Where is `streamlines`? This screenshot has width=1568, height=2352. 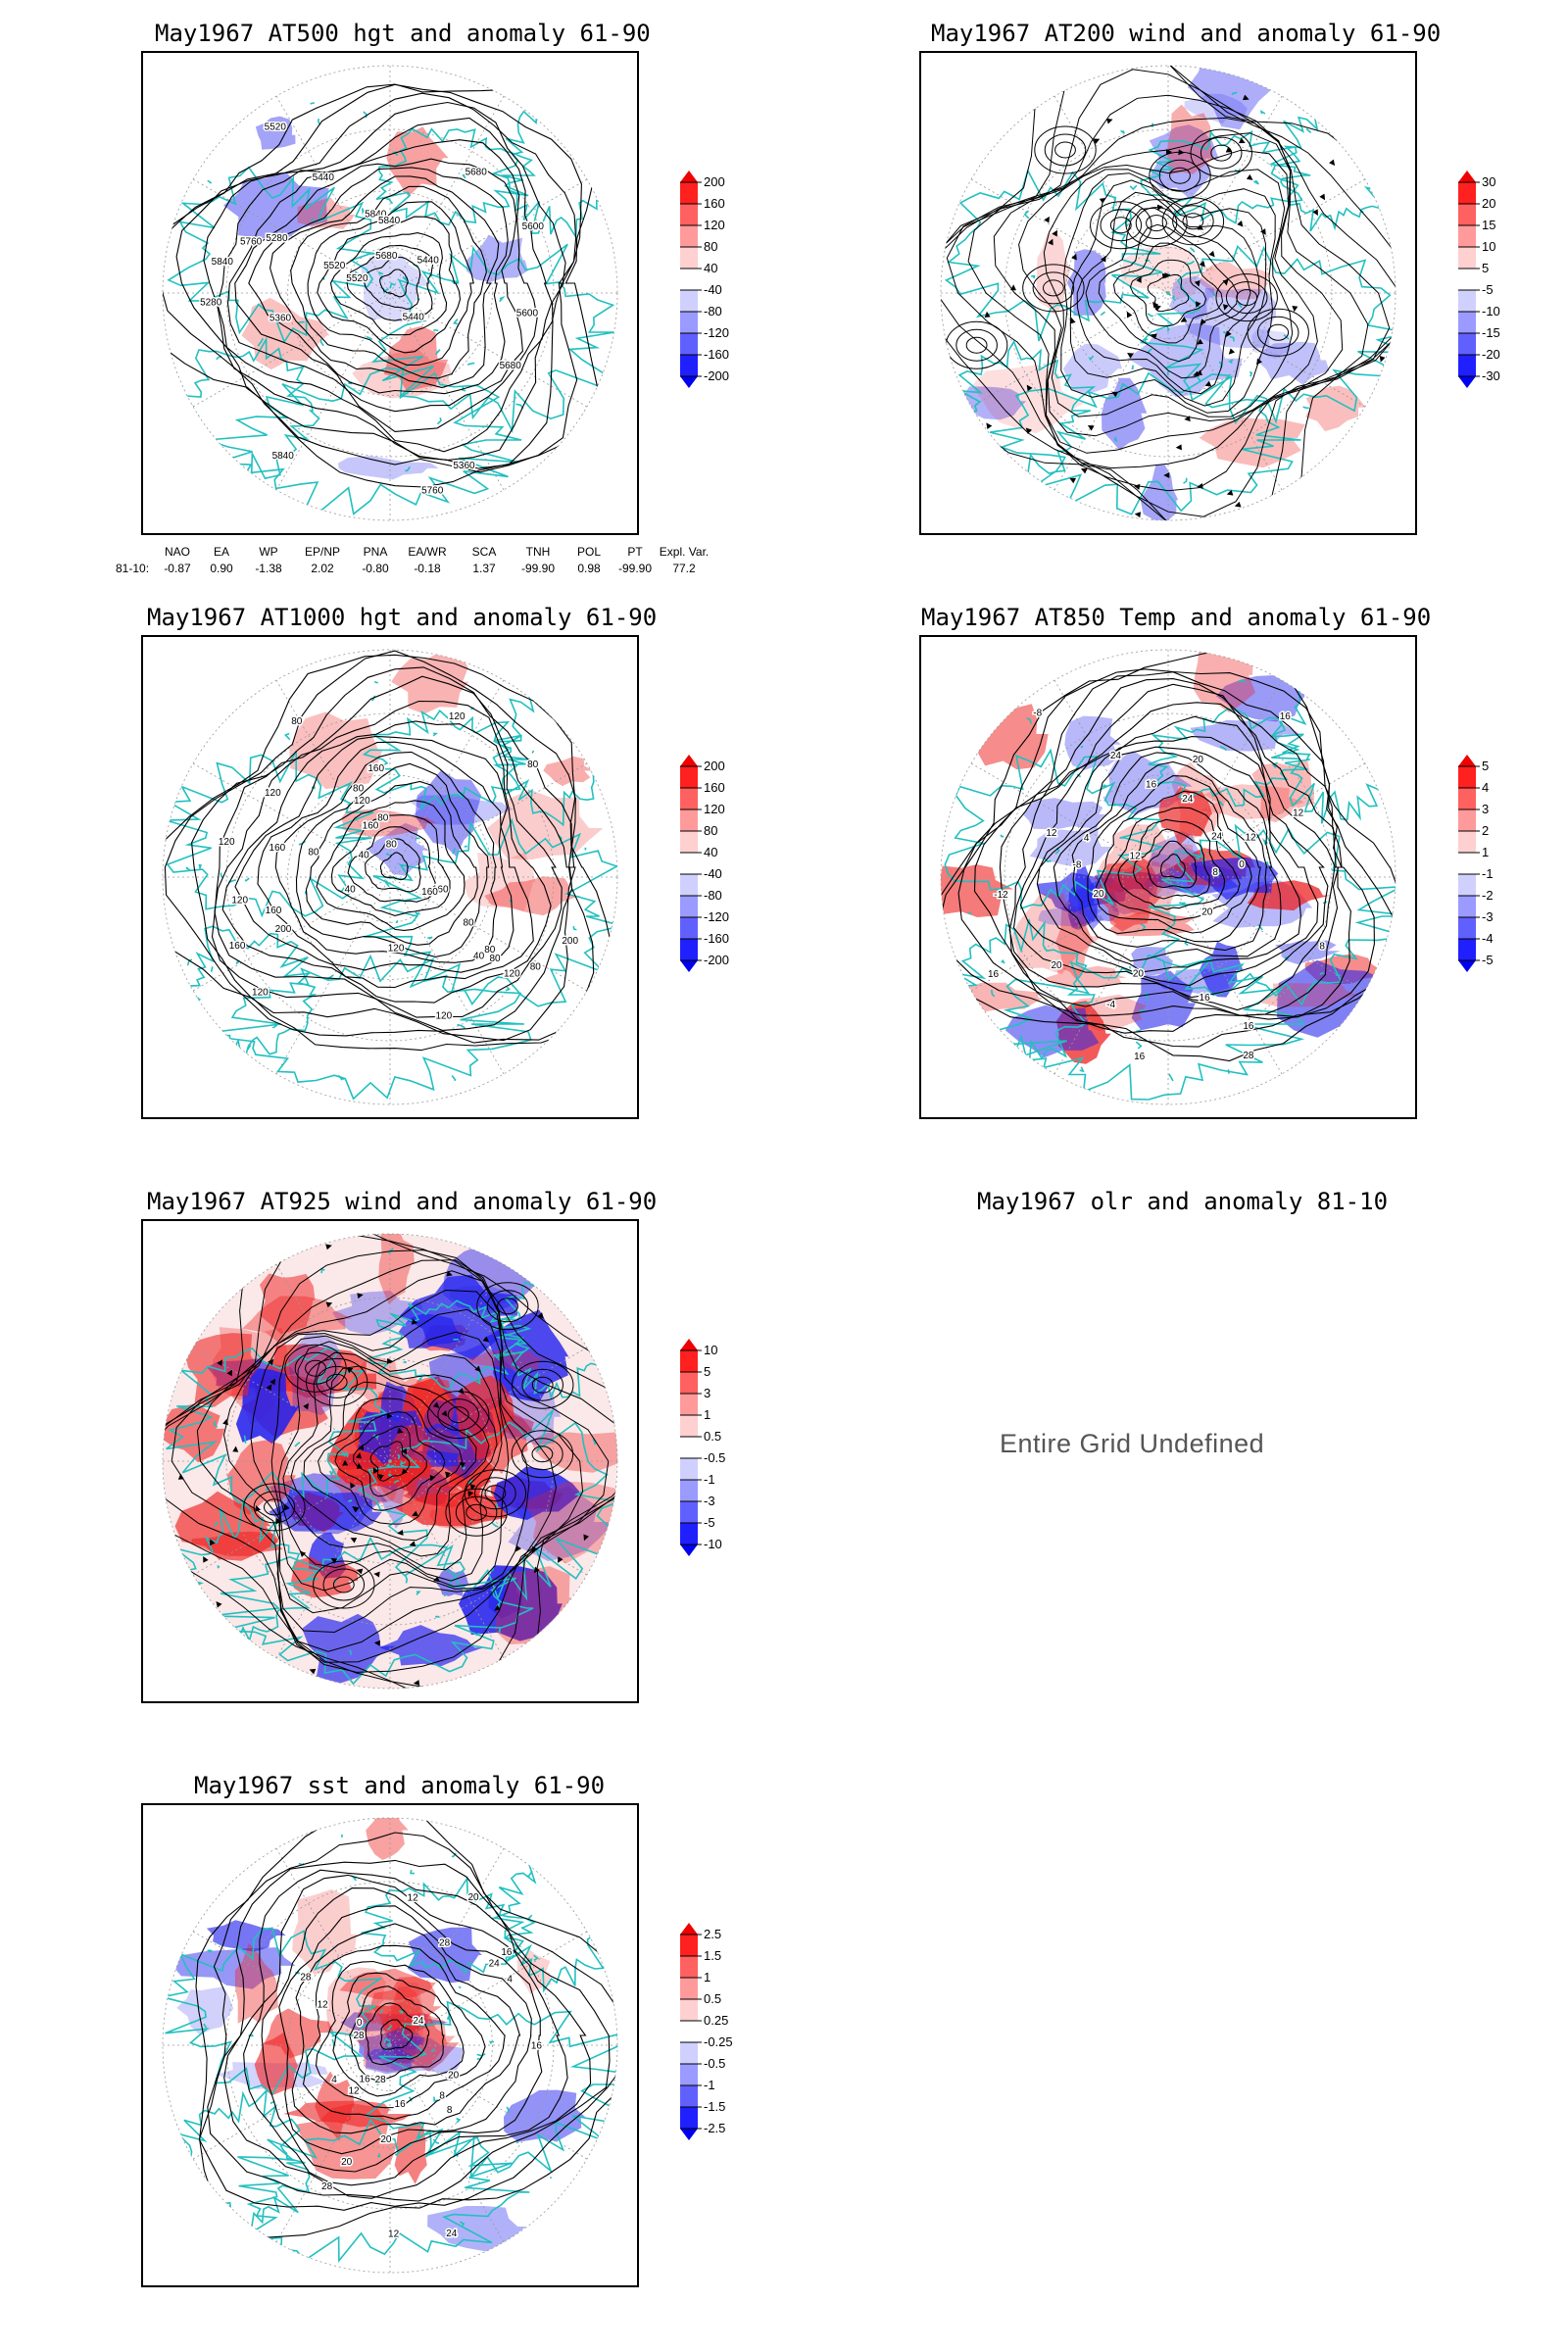
streamlines is located at coordinates (390, 1461).